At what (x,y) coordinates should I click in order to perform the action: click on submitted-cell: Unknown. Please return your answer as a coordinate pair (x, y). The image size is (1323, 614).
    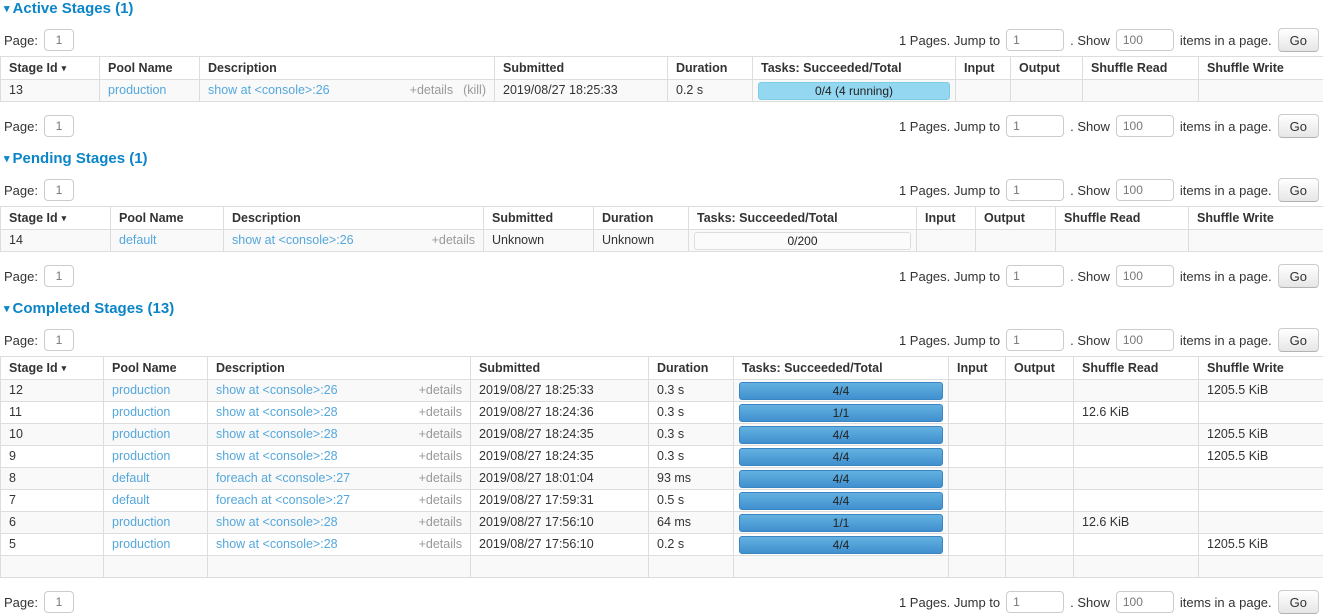
    Looking at the image, I should click on (539, 241).